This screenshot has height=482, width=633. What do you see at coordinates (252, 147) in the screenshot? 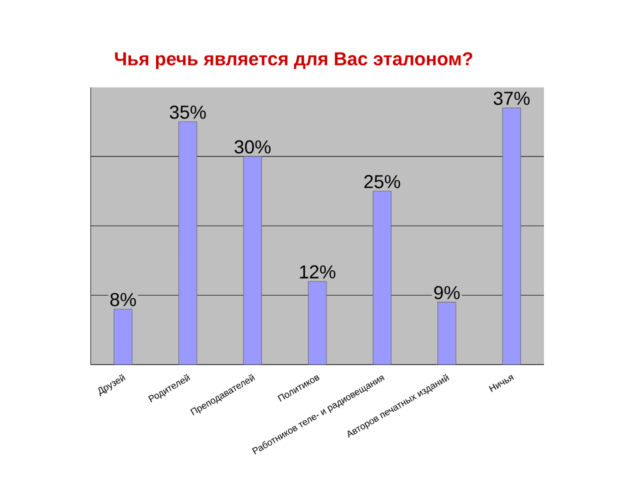
I see `data-label: 30%` at bounding box center [252, 147].